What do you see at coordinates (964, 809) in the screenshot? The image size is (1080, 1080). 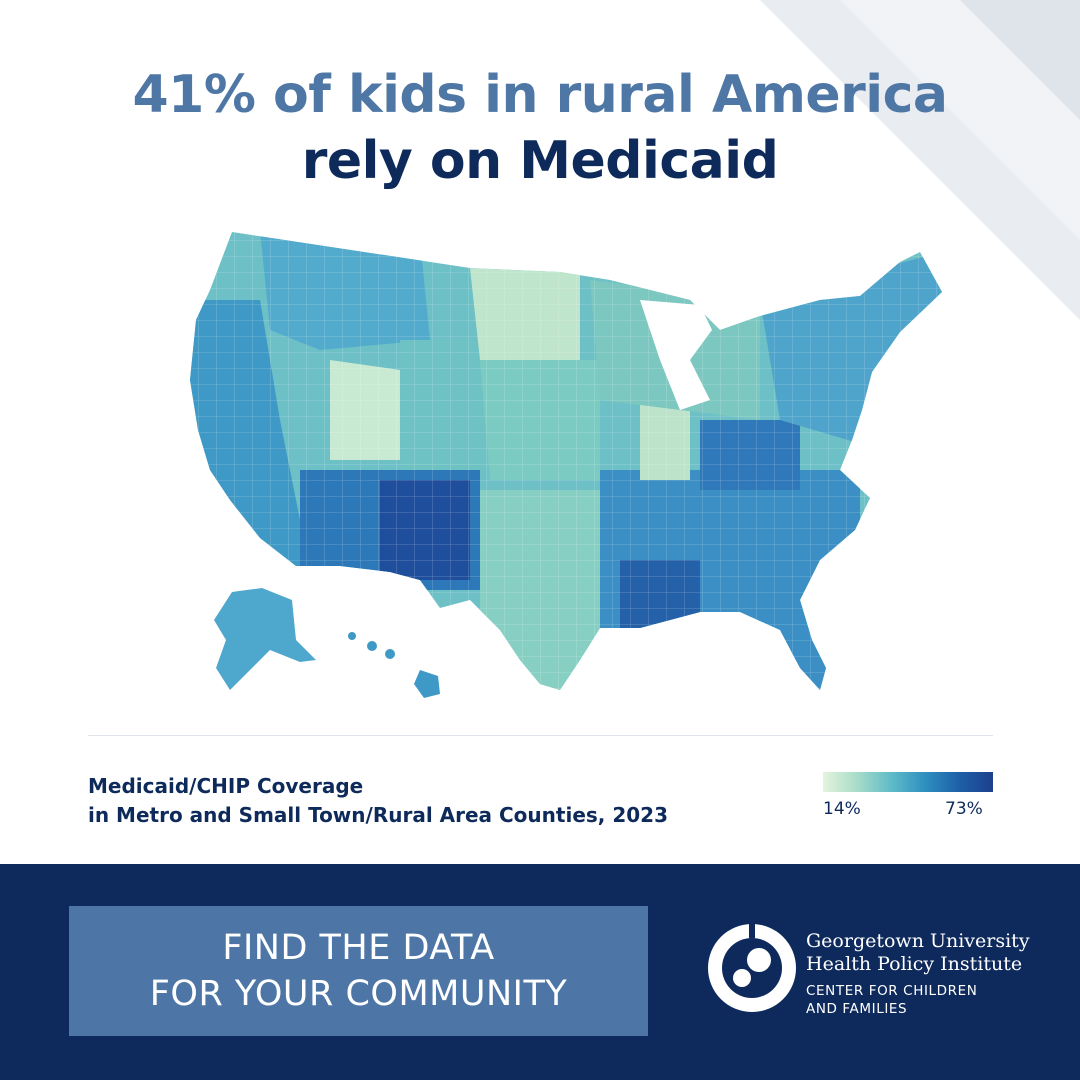 I see `legend-max-label: 73%` at bounding box center [964, 809].